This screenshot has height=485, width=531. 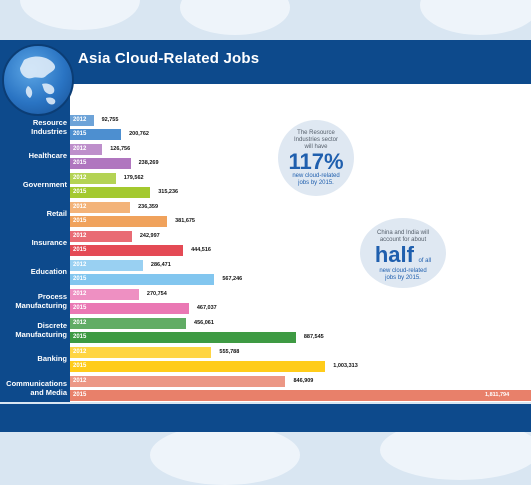 I want to click on bar-value-label: 236,359, so click(x=148, y=207).